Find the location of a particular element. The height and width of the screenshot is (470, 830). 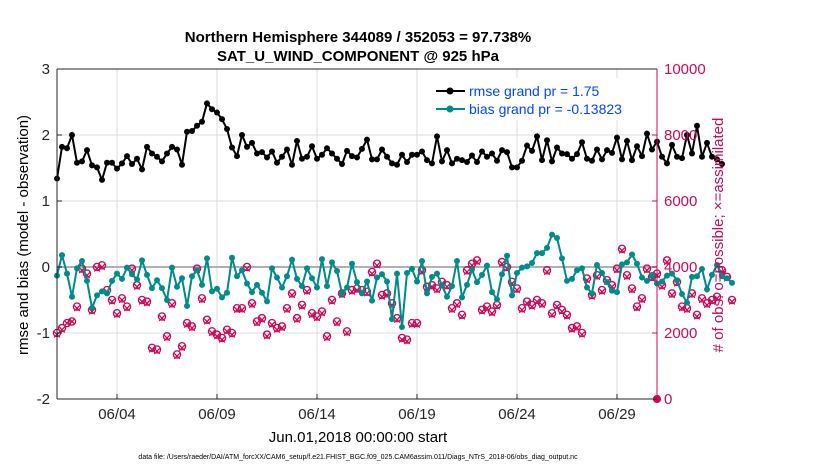

y-right-tick-label: 4000 is located at coordinates (680, 267).